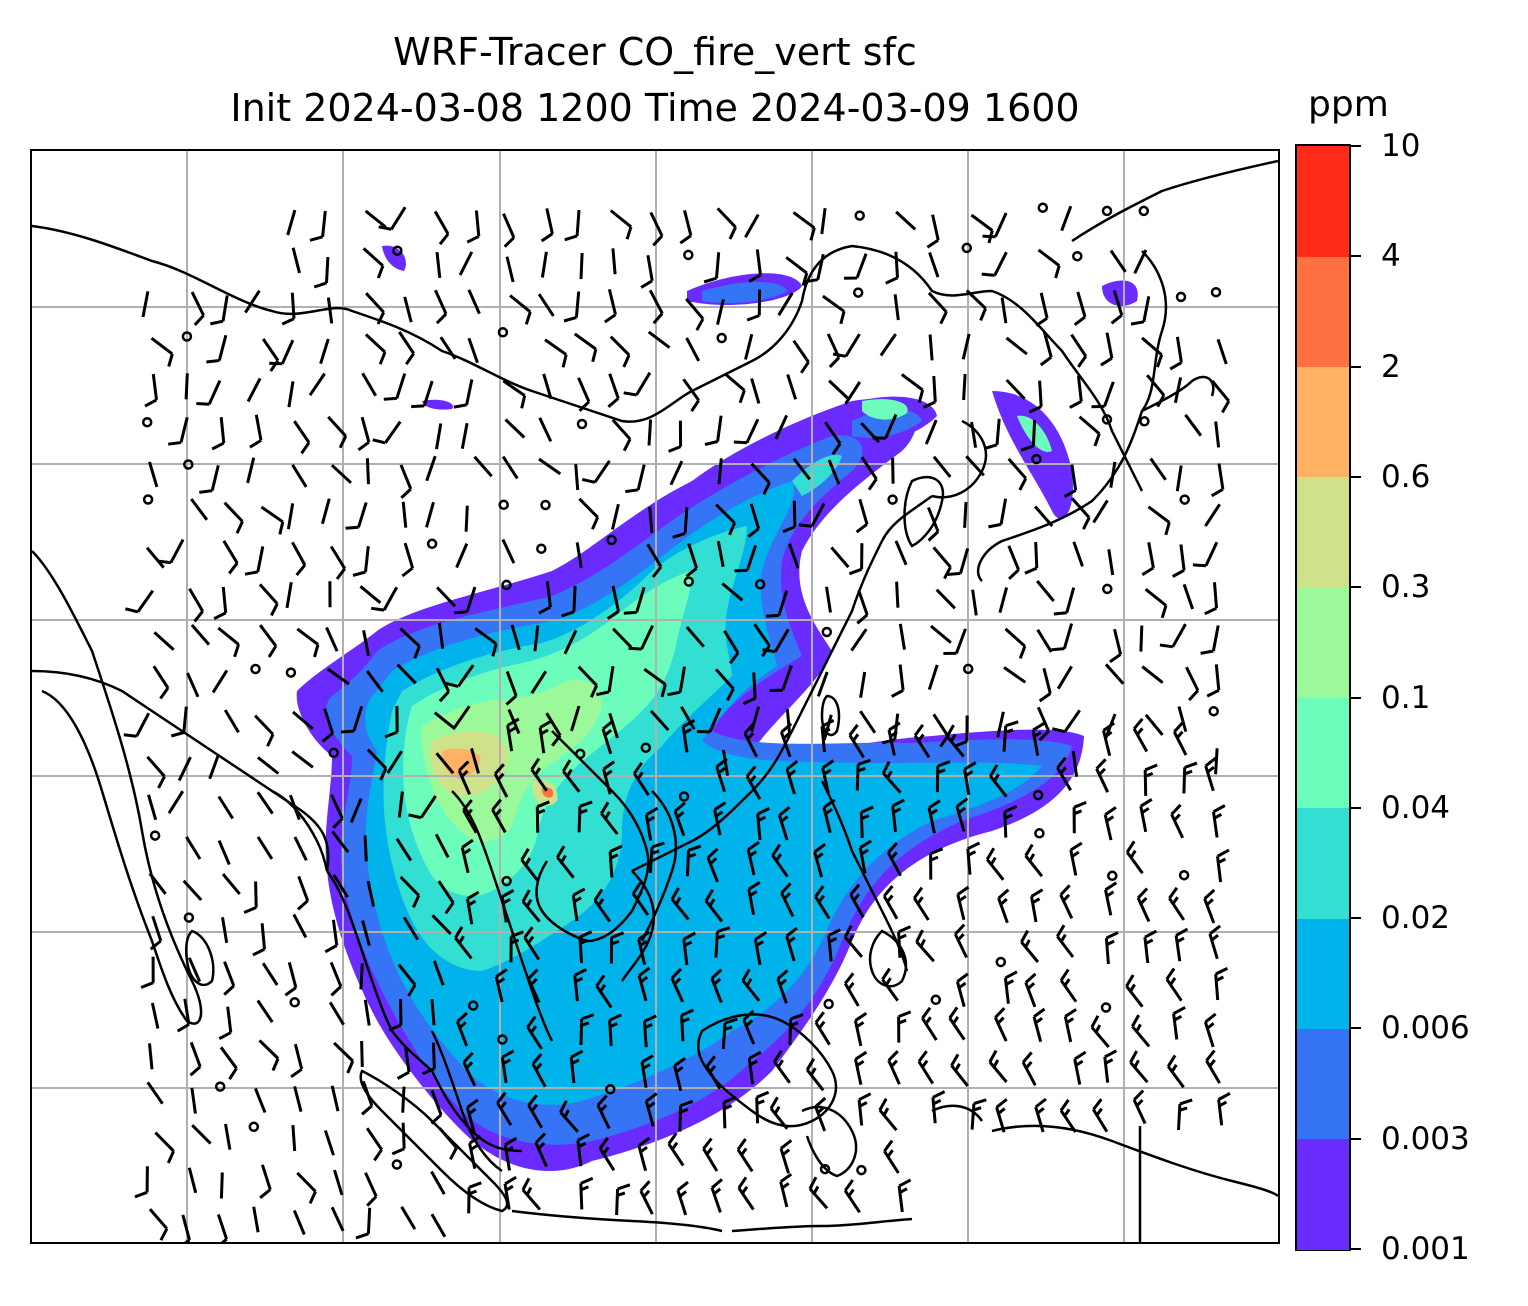  Describe the element at coordinates (1425, 1138) in the screenshot. I see `colorbar-tick-label: 0.003` at that location.